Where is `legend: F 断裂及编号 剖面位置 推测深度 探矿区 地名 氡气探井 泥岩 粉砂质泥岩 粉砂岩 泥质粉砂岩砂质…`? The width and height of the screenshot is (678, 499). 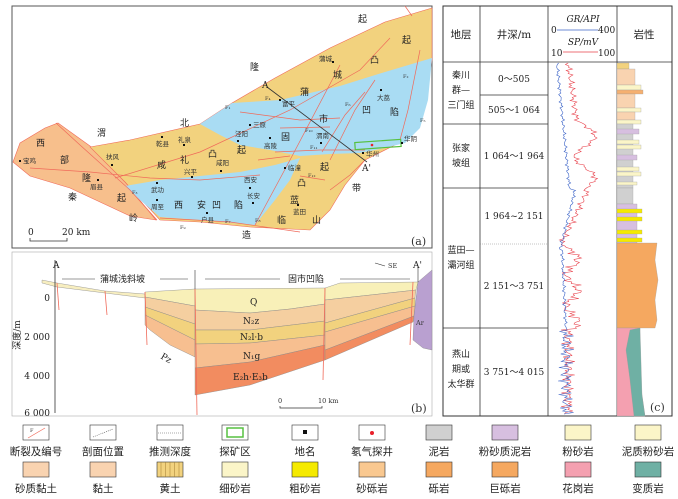
legend: F 断裂及编号 剖面位置 推测深度 探矿区 地名 氡气探井 泥岩 粉砂质泥岩 粉砂岩 泥质粉砂岩砂质… is located at coordinates (342, 459).